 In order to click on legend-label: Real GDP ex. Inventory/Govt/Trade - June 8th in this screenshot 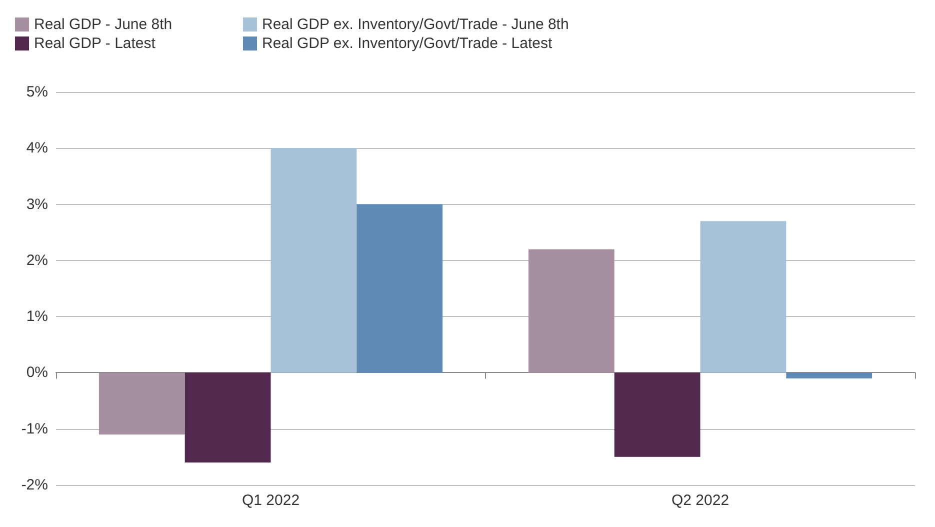, I will do `click(415, 24)`.